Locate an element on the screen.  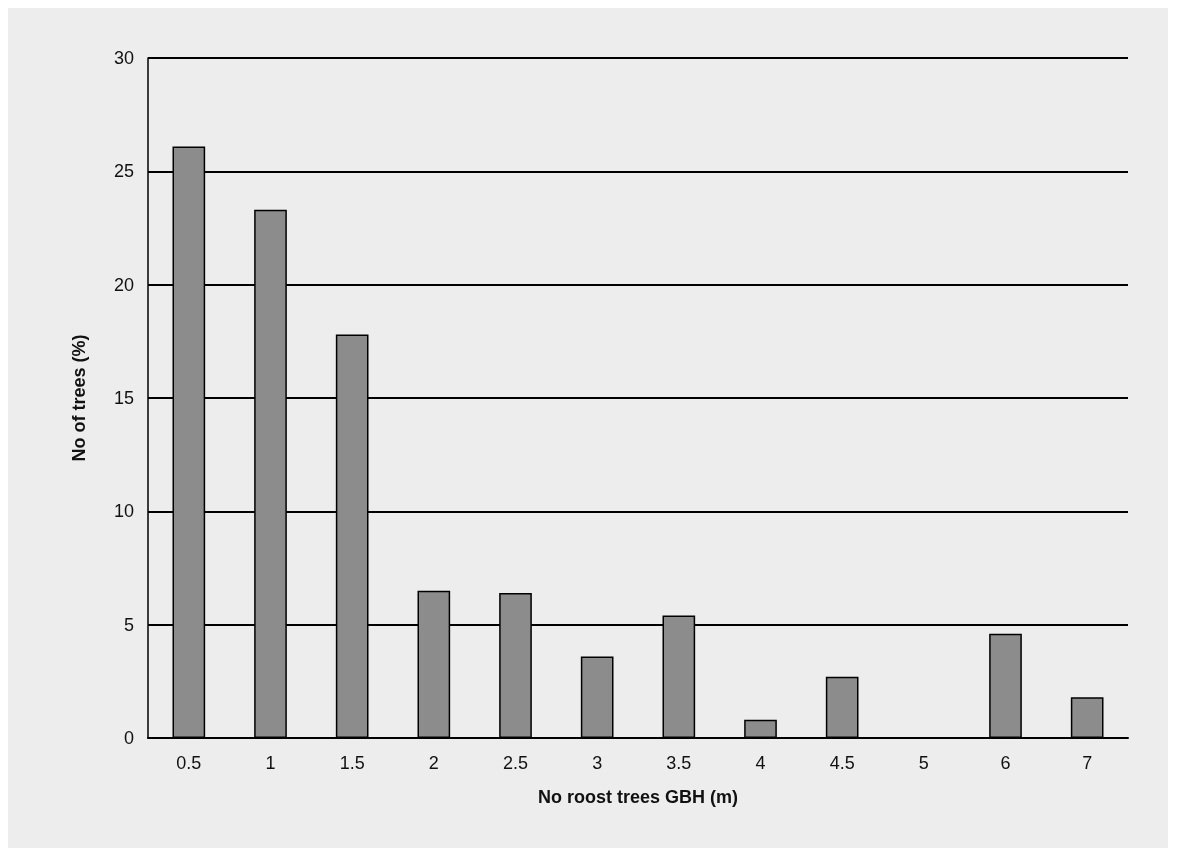
x-tick-label: 5 is located at coordinates (923, 763).